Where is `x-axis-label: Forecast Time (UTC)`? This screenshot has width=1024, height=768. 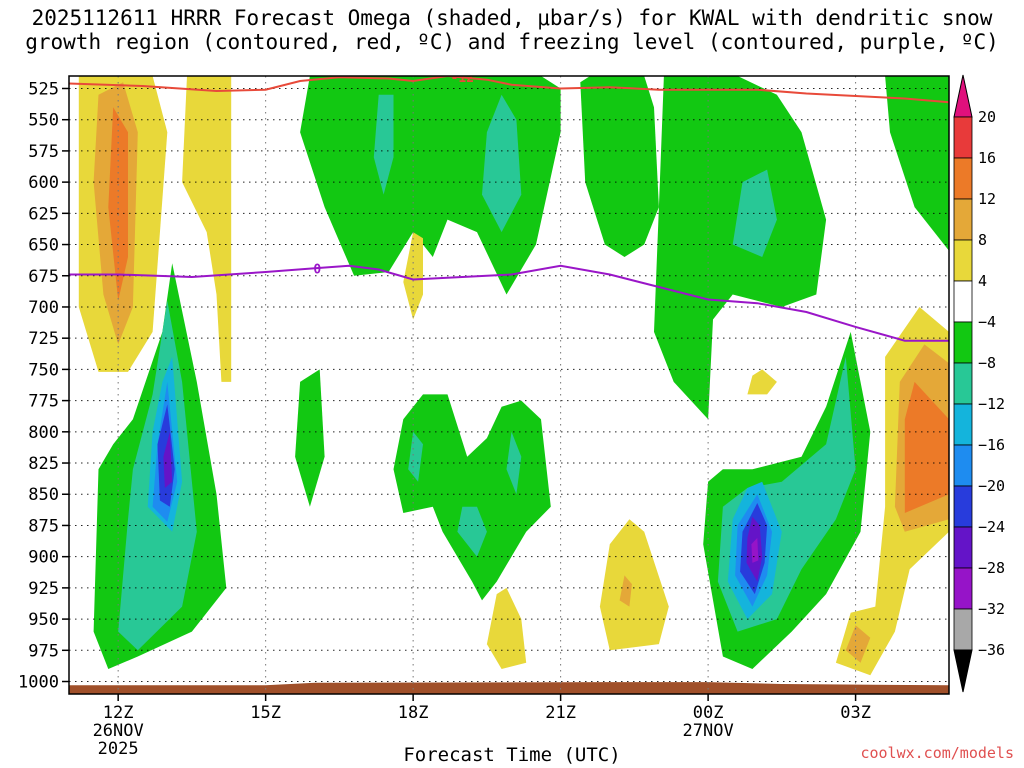
x-axis-label: Forecast Time (UTC) is located at coordinates (512, 755).